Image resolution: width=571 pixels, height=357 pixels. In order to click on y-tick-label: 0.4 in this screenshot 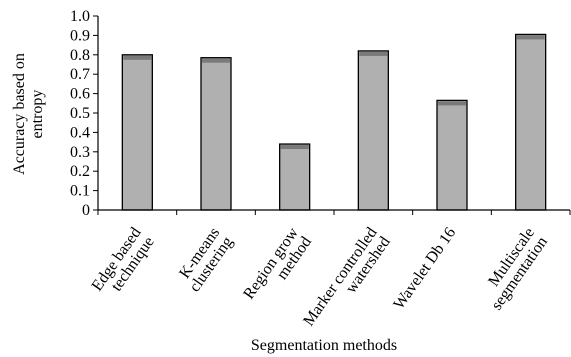, I will do `click(80, 132)`.